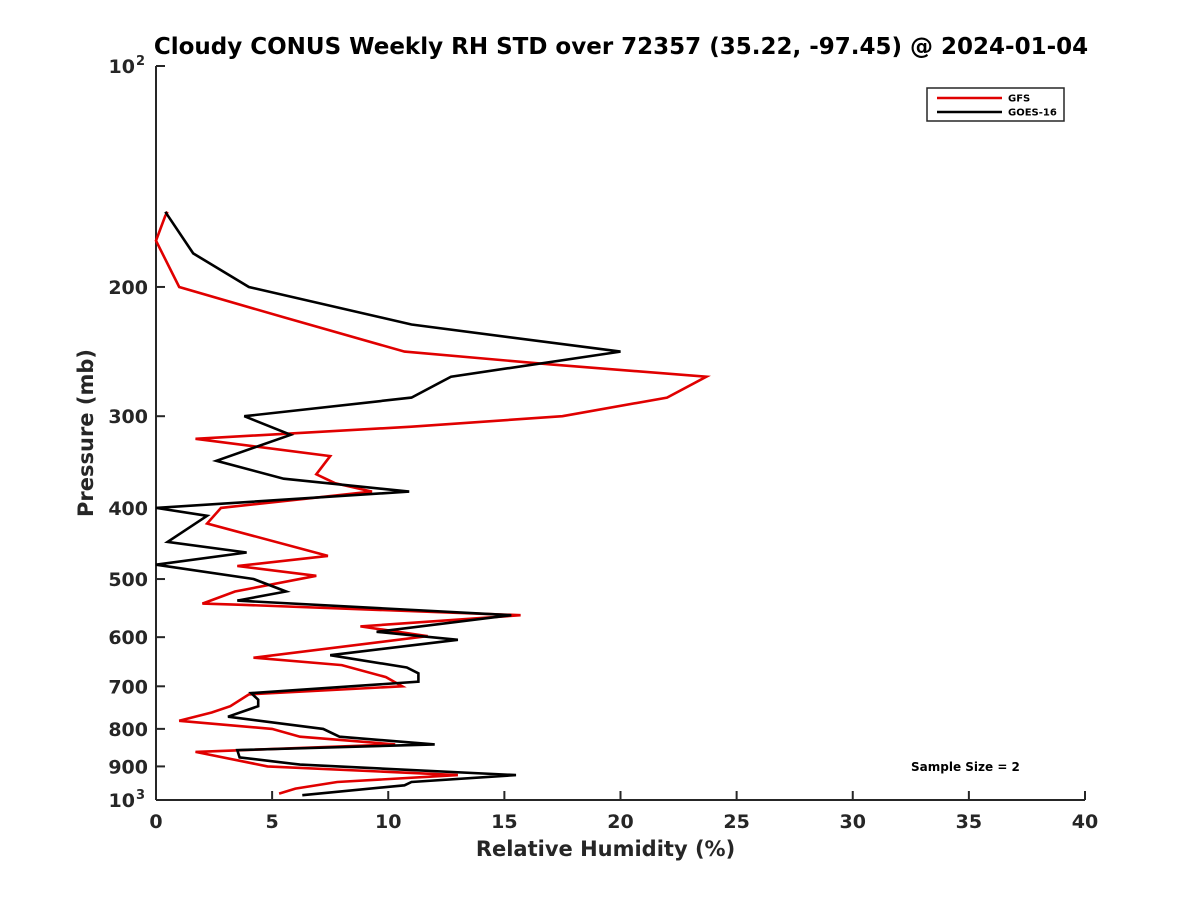 Image resolution: width=1200 pixels, height=900 pixels. What do you see at coordinates (128, 687) in the screenshot?
I see `y-tick-label: 700` at bounding box center [128, 687].